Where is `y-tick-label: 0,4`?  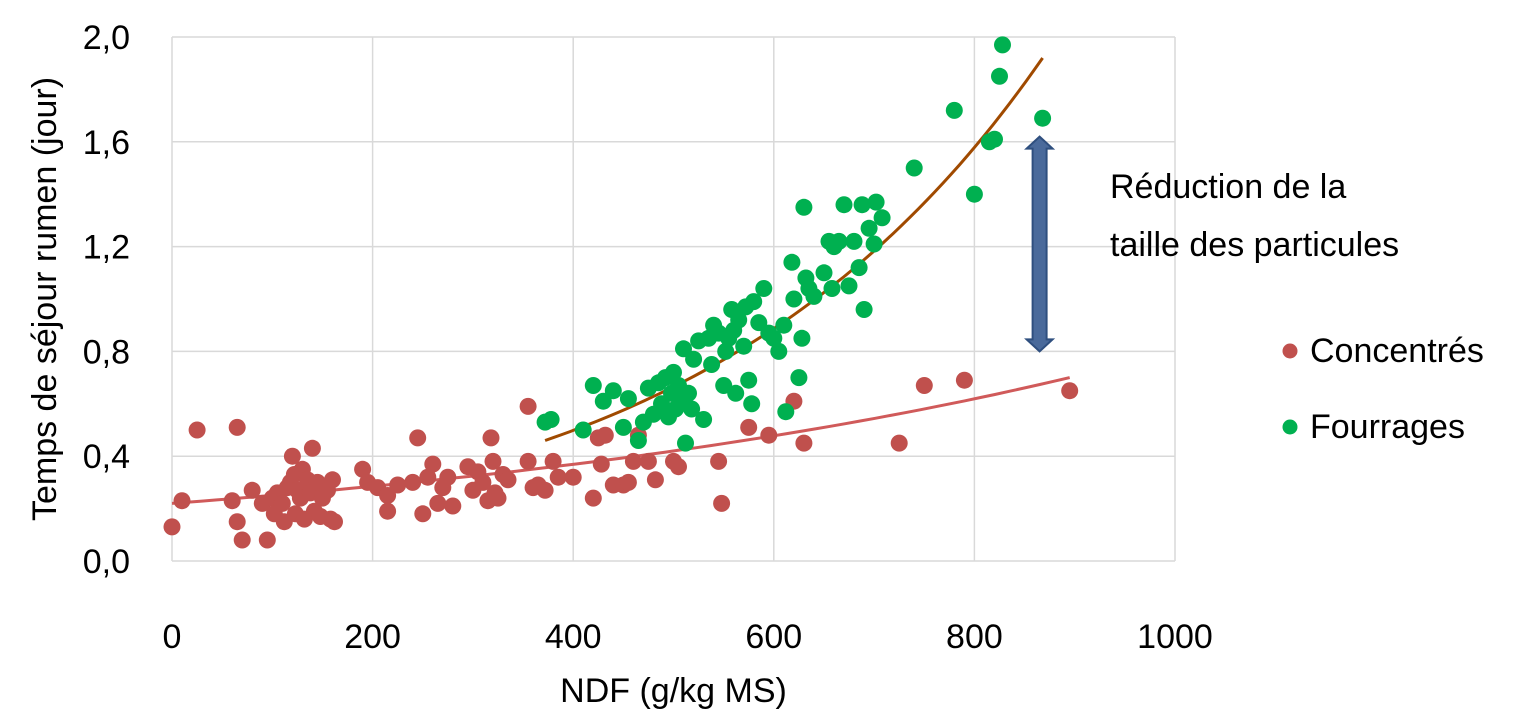 y-tick-label: 0,4 is located at coordinates (106, 457).